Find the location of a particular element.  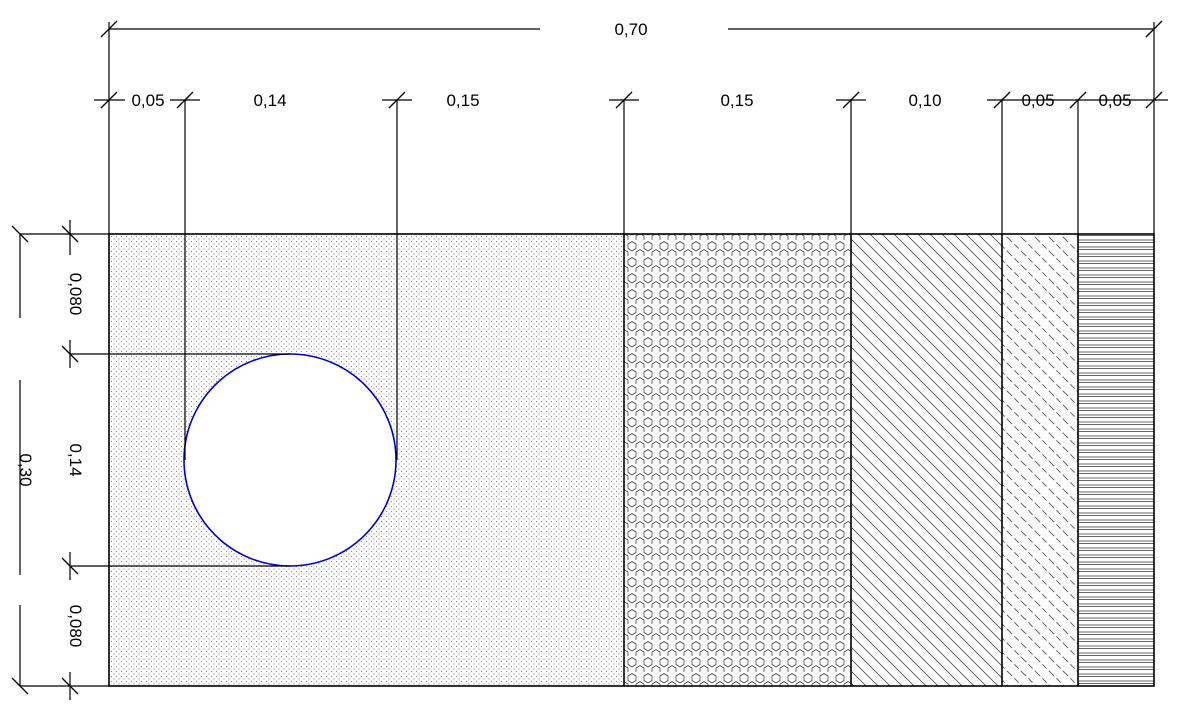

width-label-5: 0,10 is located at coordinates (924, 100).